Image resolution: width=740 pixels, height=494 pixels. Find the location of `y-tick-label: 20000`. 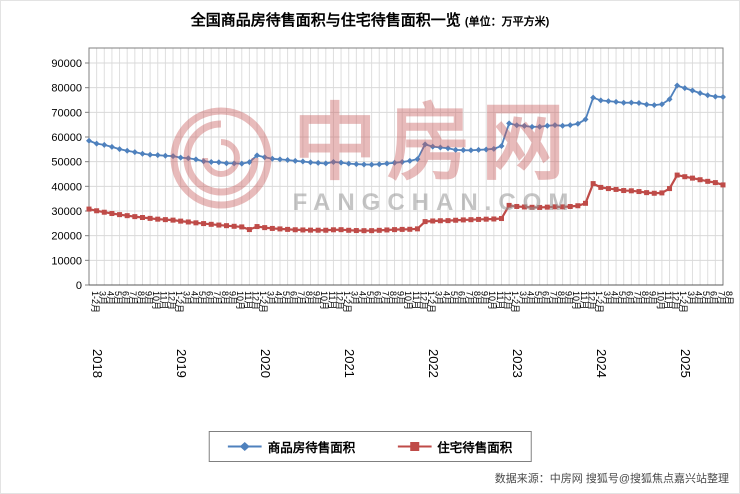

y-tick-label: 20000 is located at coordinates (66, 237).